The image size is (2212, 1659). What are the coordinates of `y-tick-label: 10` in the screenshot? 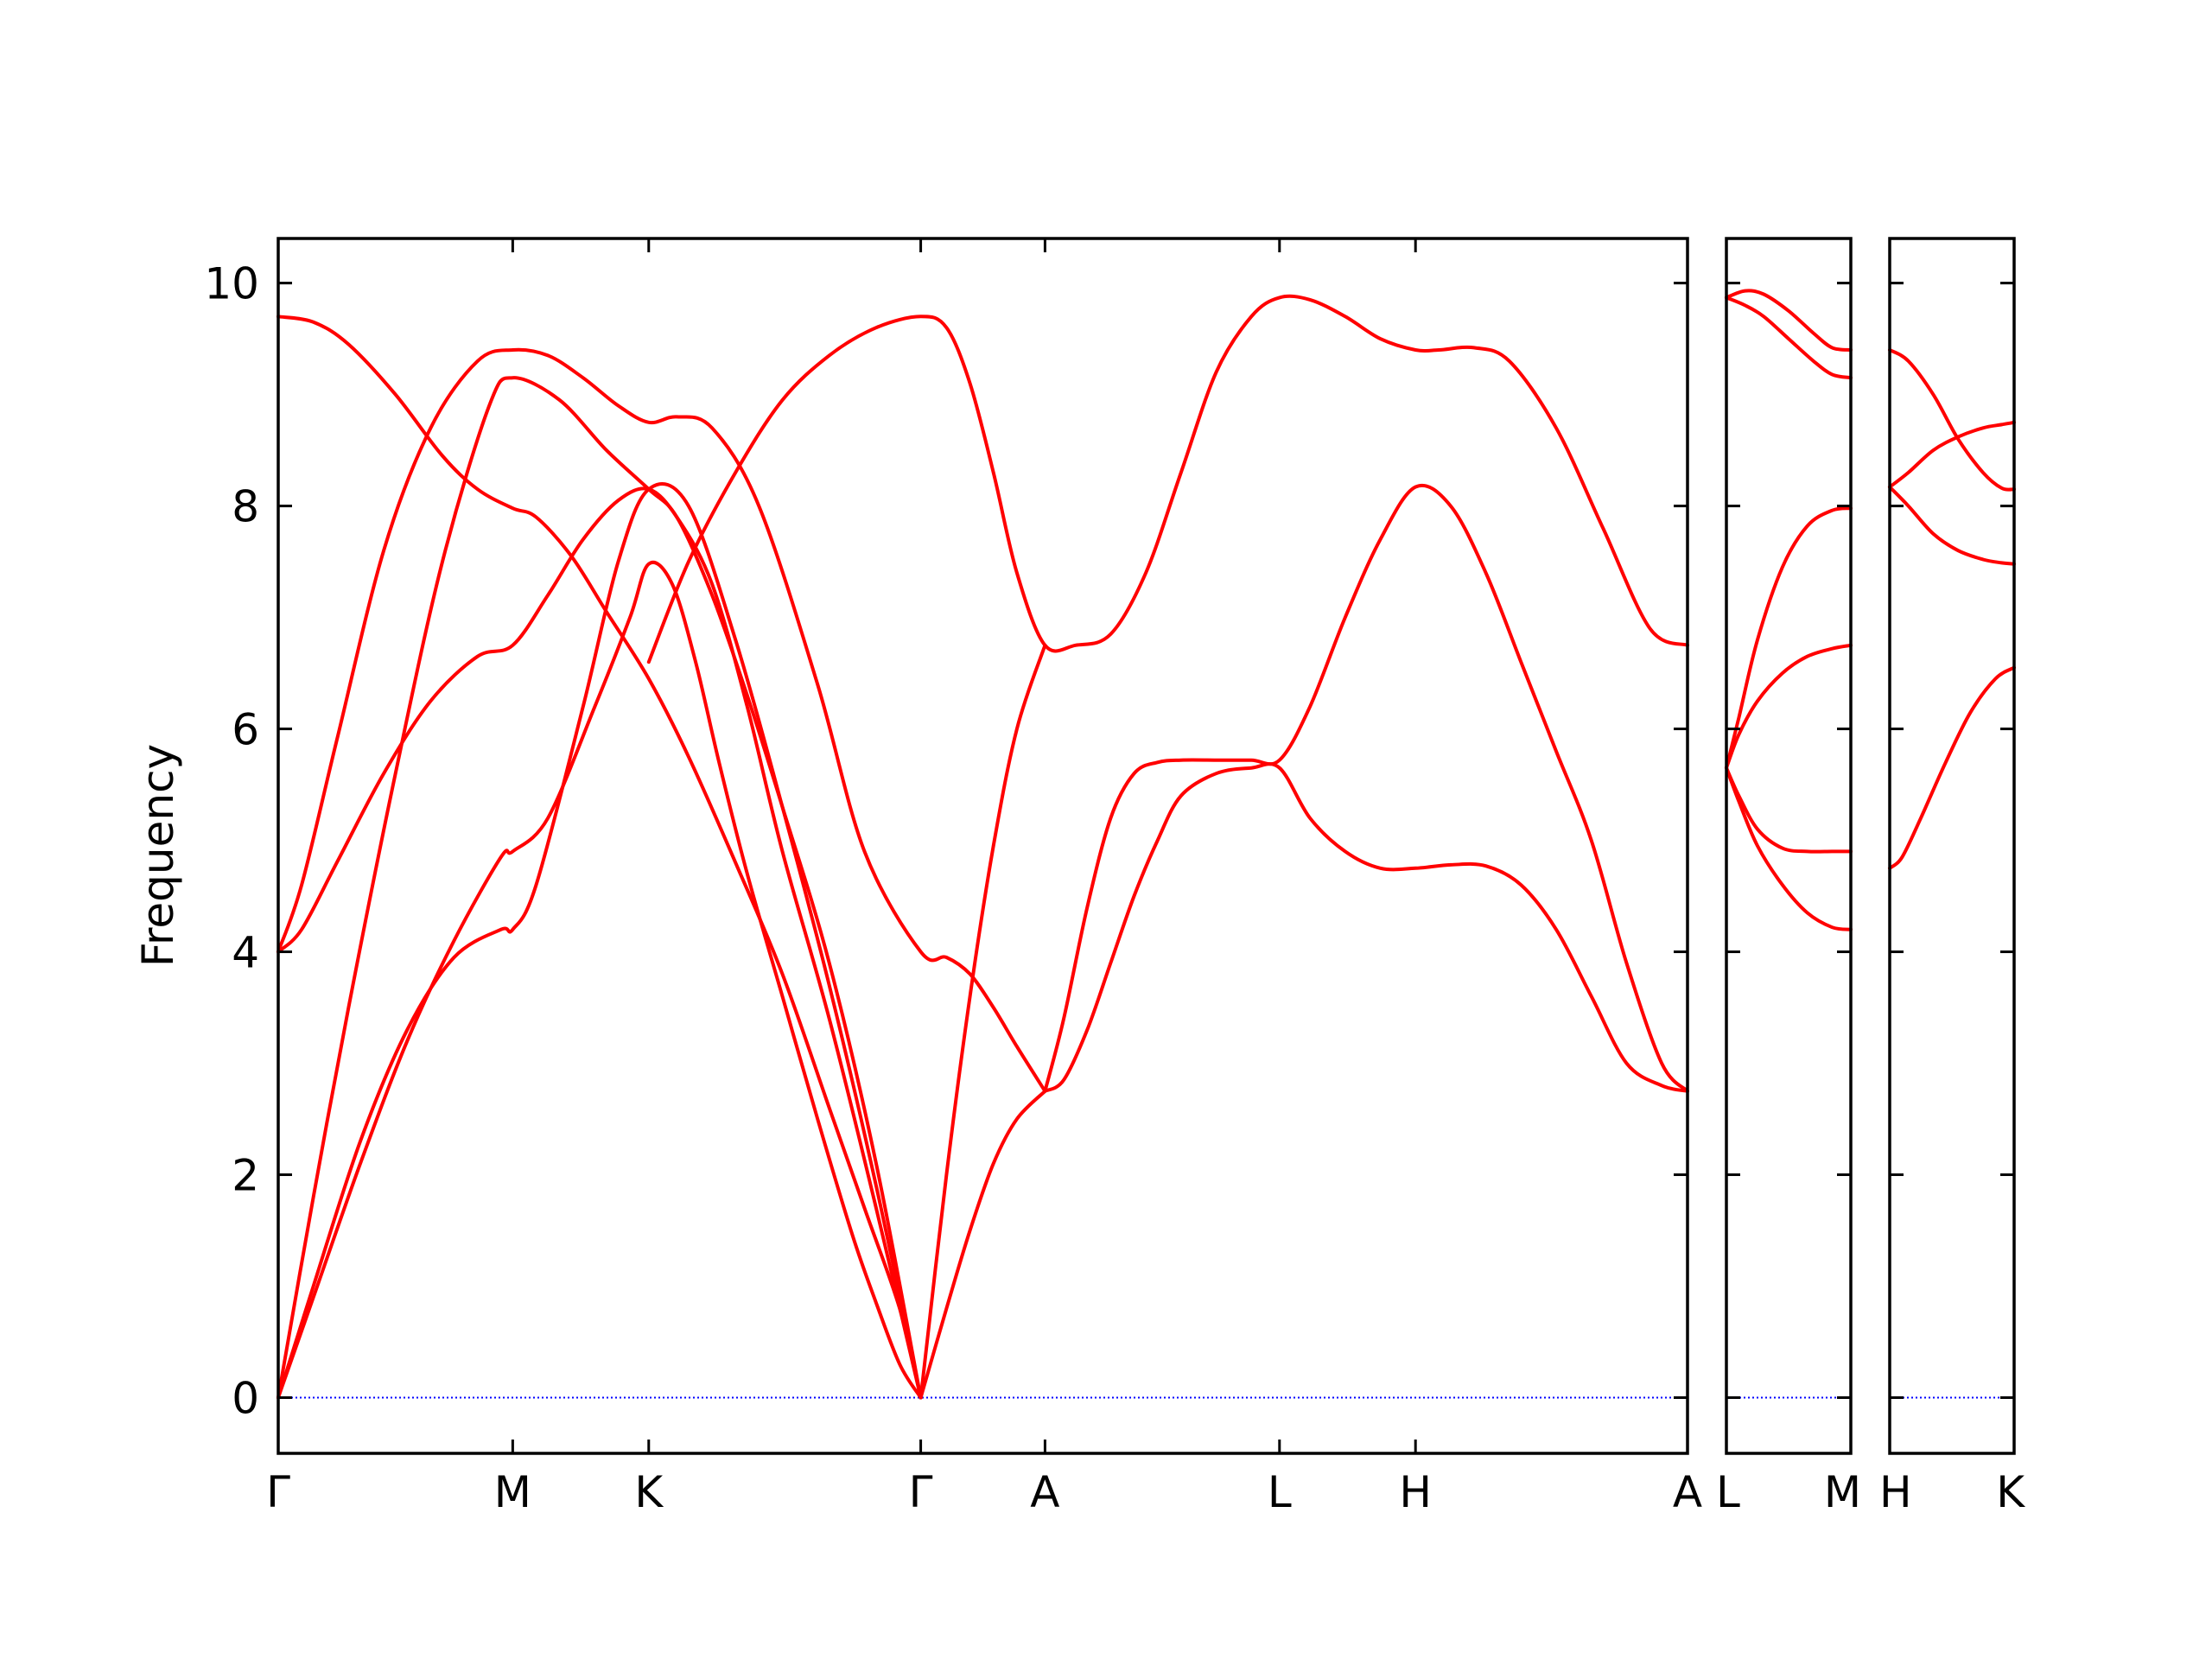 It's located at (232, 284).